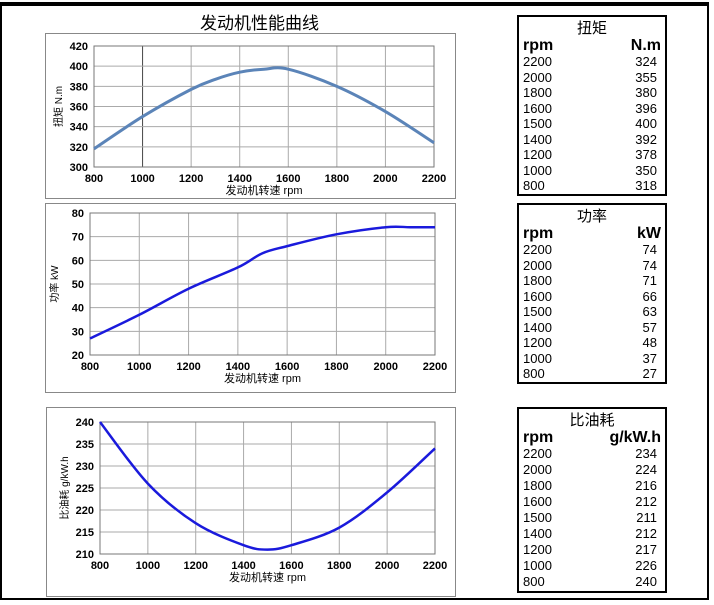  I want to click on table-row: 1500 400, so click(592, 124).